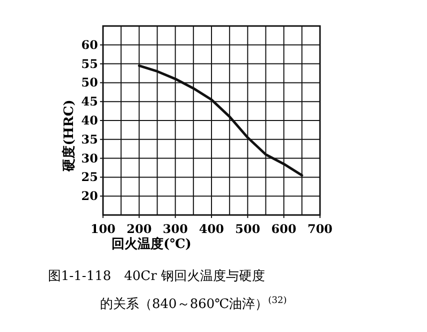 The height and width of the screenshot is (332, 427). I want to click on x-tick-label: 700, so click(320, 229).